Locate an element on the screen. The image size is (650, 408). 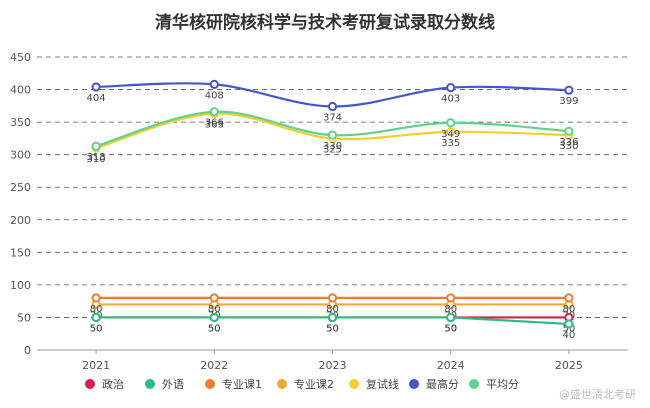
y-tick-label: 250 is located at coordinates (20, 187).